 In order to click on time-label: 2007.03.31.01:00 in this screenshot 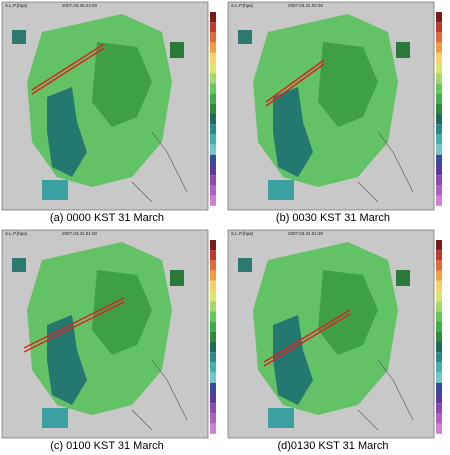, I will do `click(80, 233)`.